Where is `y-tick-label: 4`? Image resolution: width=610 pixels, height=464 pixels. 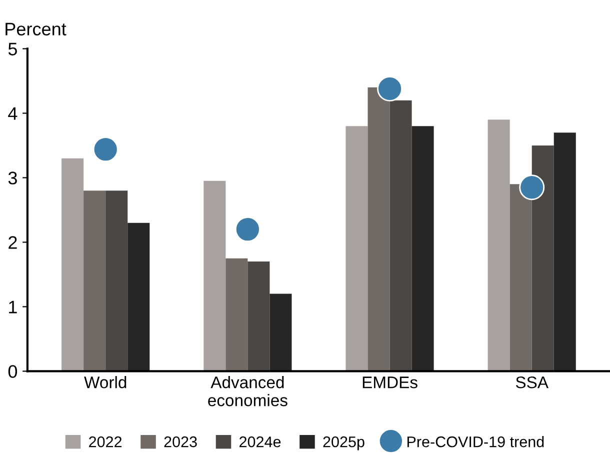
y-tick-label: 4 is located at coordinates (13, 113).